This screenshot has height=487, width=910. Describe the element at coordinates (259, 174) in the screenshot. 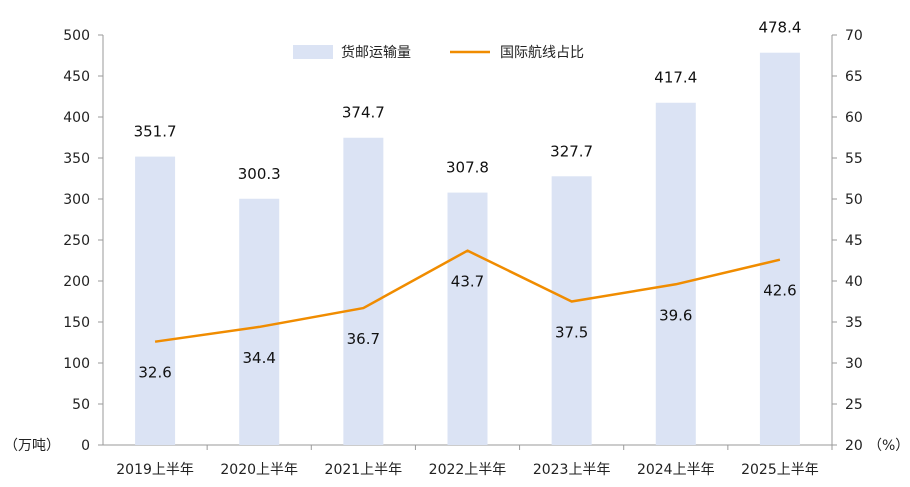

I see `bar-value-label: 300.3` at that location.